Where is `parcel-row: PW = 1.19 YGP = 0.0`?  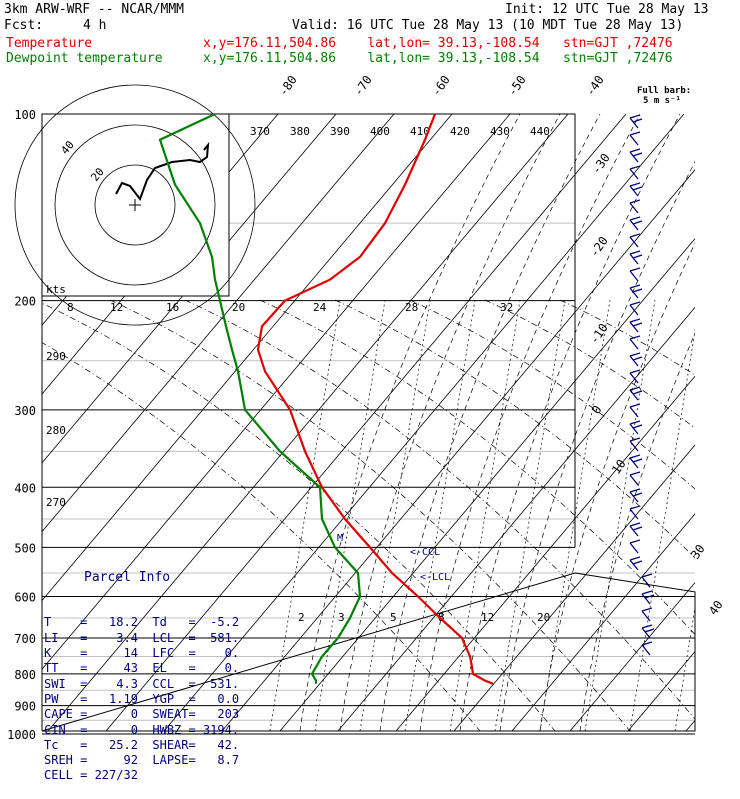
parcel-row: PW = 1.19 YGP = 0.0 is located at coordinates (142, 698).